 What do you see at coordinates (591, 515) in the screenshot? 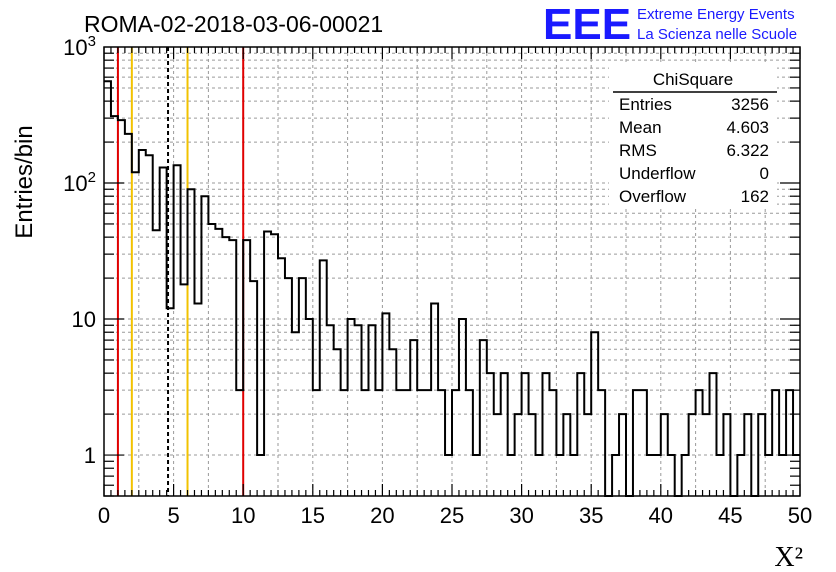
I see `x-tick-label: 35` at bounding box center [591, 515].